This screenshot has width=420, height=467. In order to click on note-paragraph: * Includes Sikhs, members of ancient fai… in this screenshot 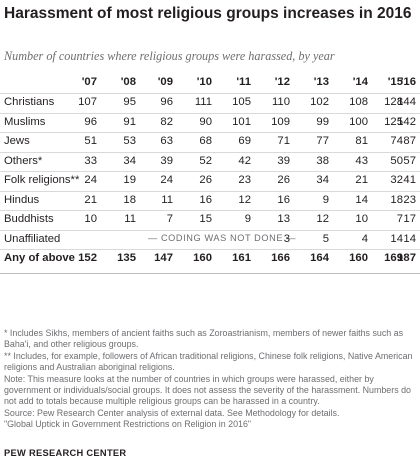, I will do `click(204, 339)`.